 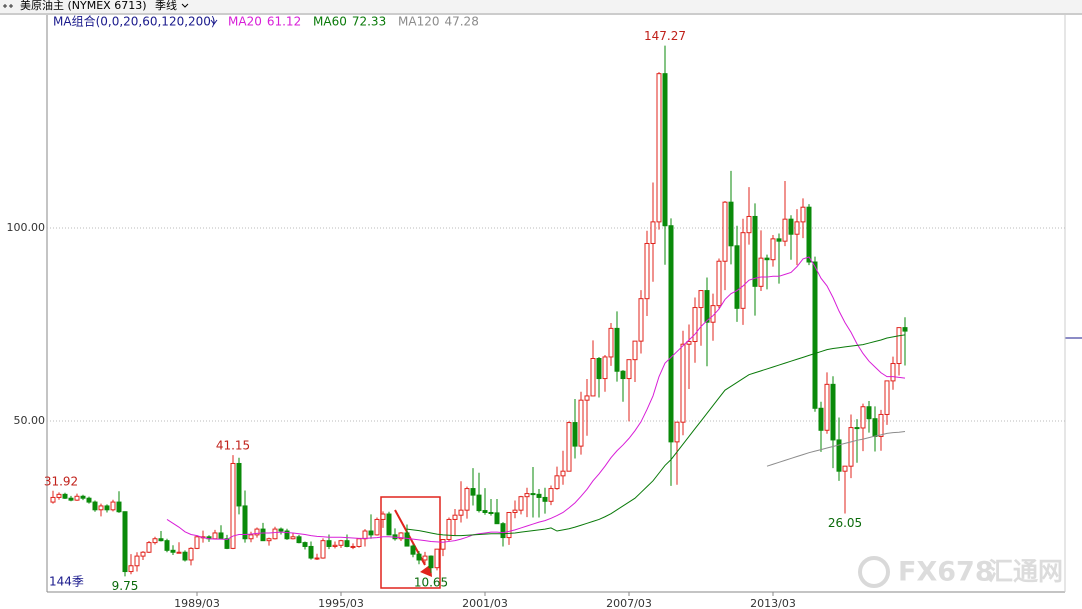 I want to click on legend-name: MA120, so click(x=418, y=22).